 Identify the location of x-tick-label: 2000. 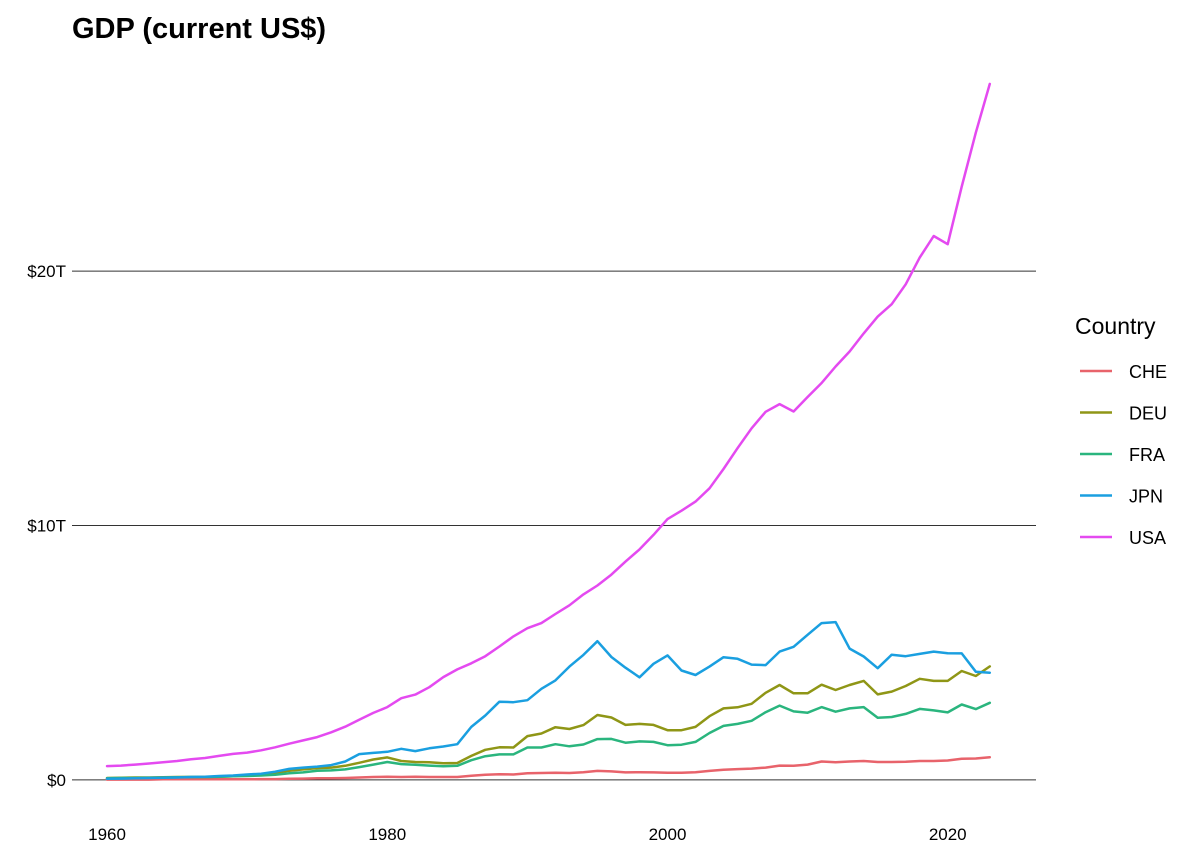
(668, 834).